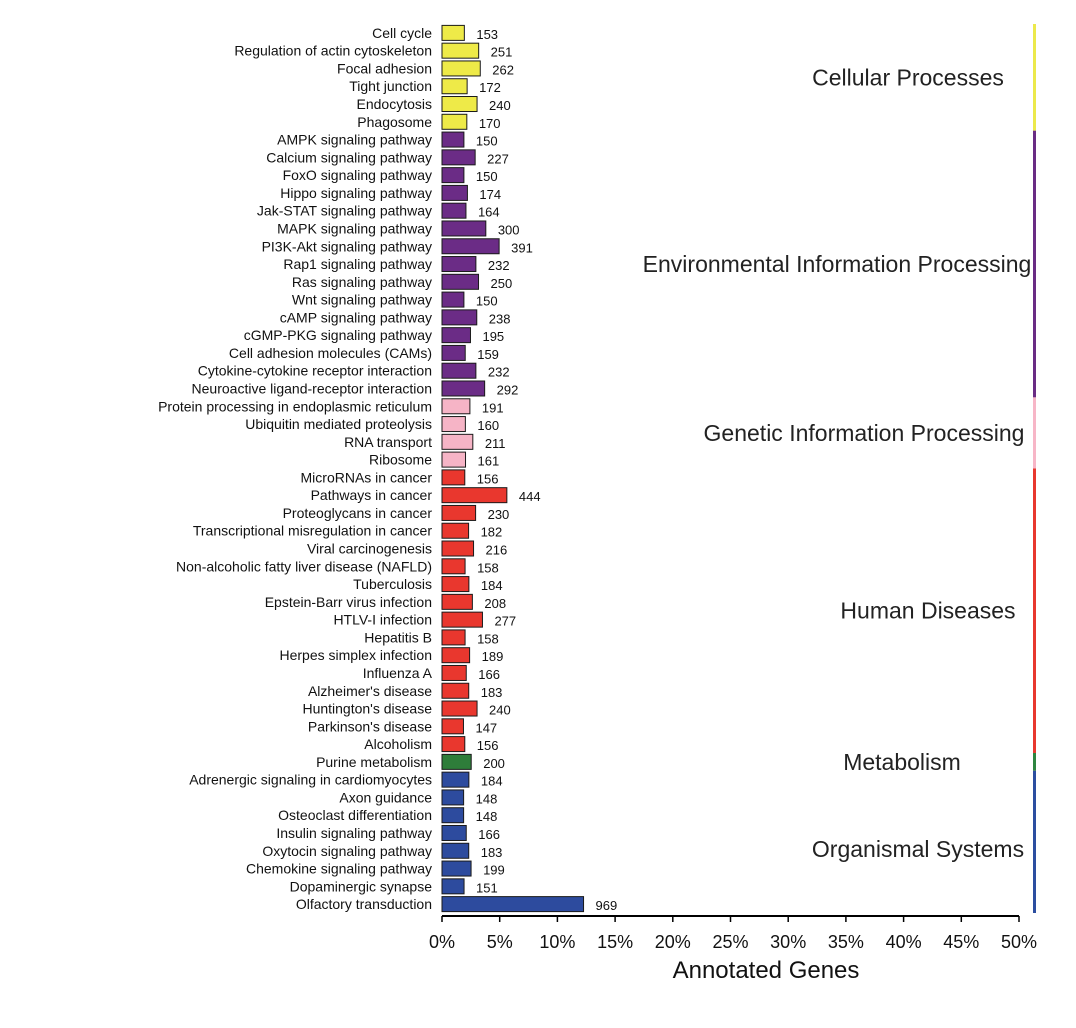 The image size is (1076, 1028). I want to click on value-label: 191, so click(493, 407).